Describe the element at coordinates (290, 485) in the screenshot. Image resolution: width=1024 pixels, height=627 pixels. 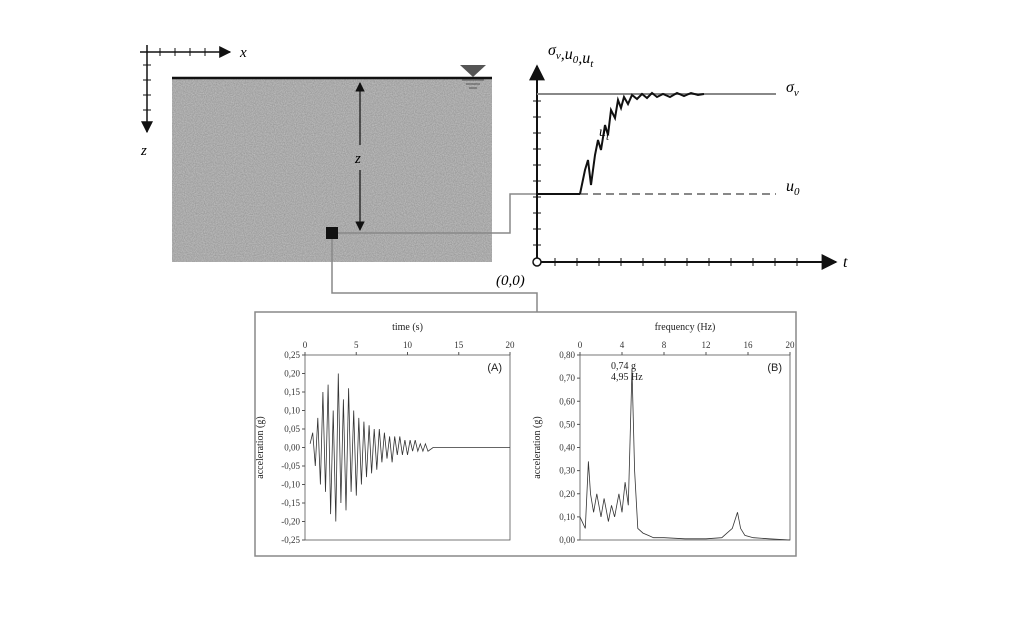
I see `y-tick-label: -0,10` at that location.